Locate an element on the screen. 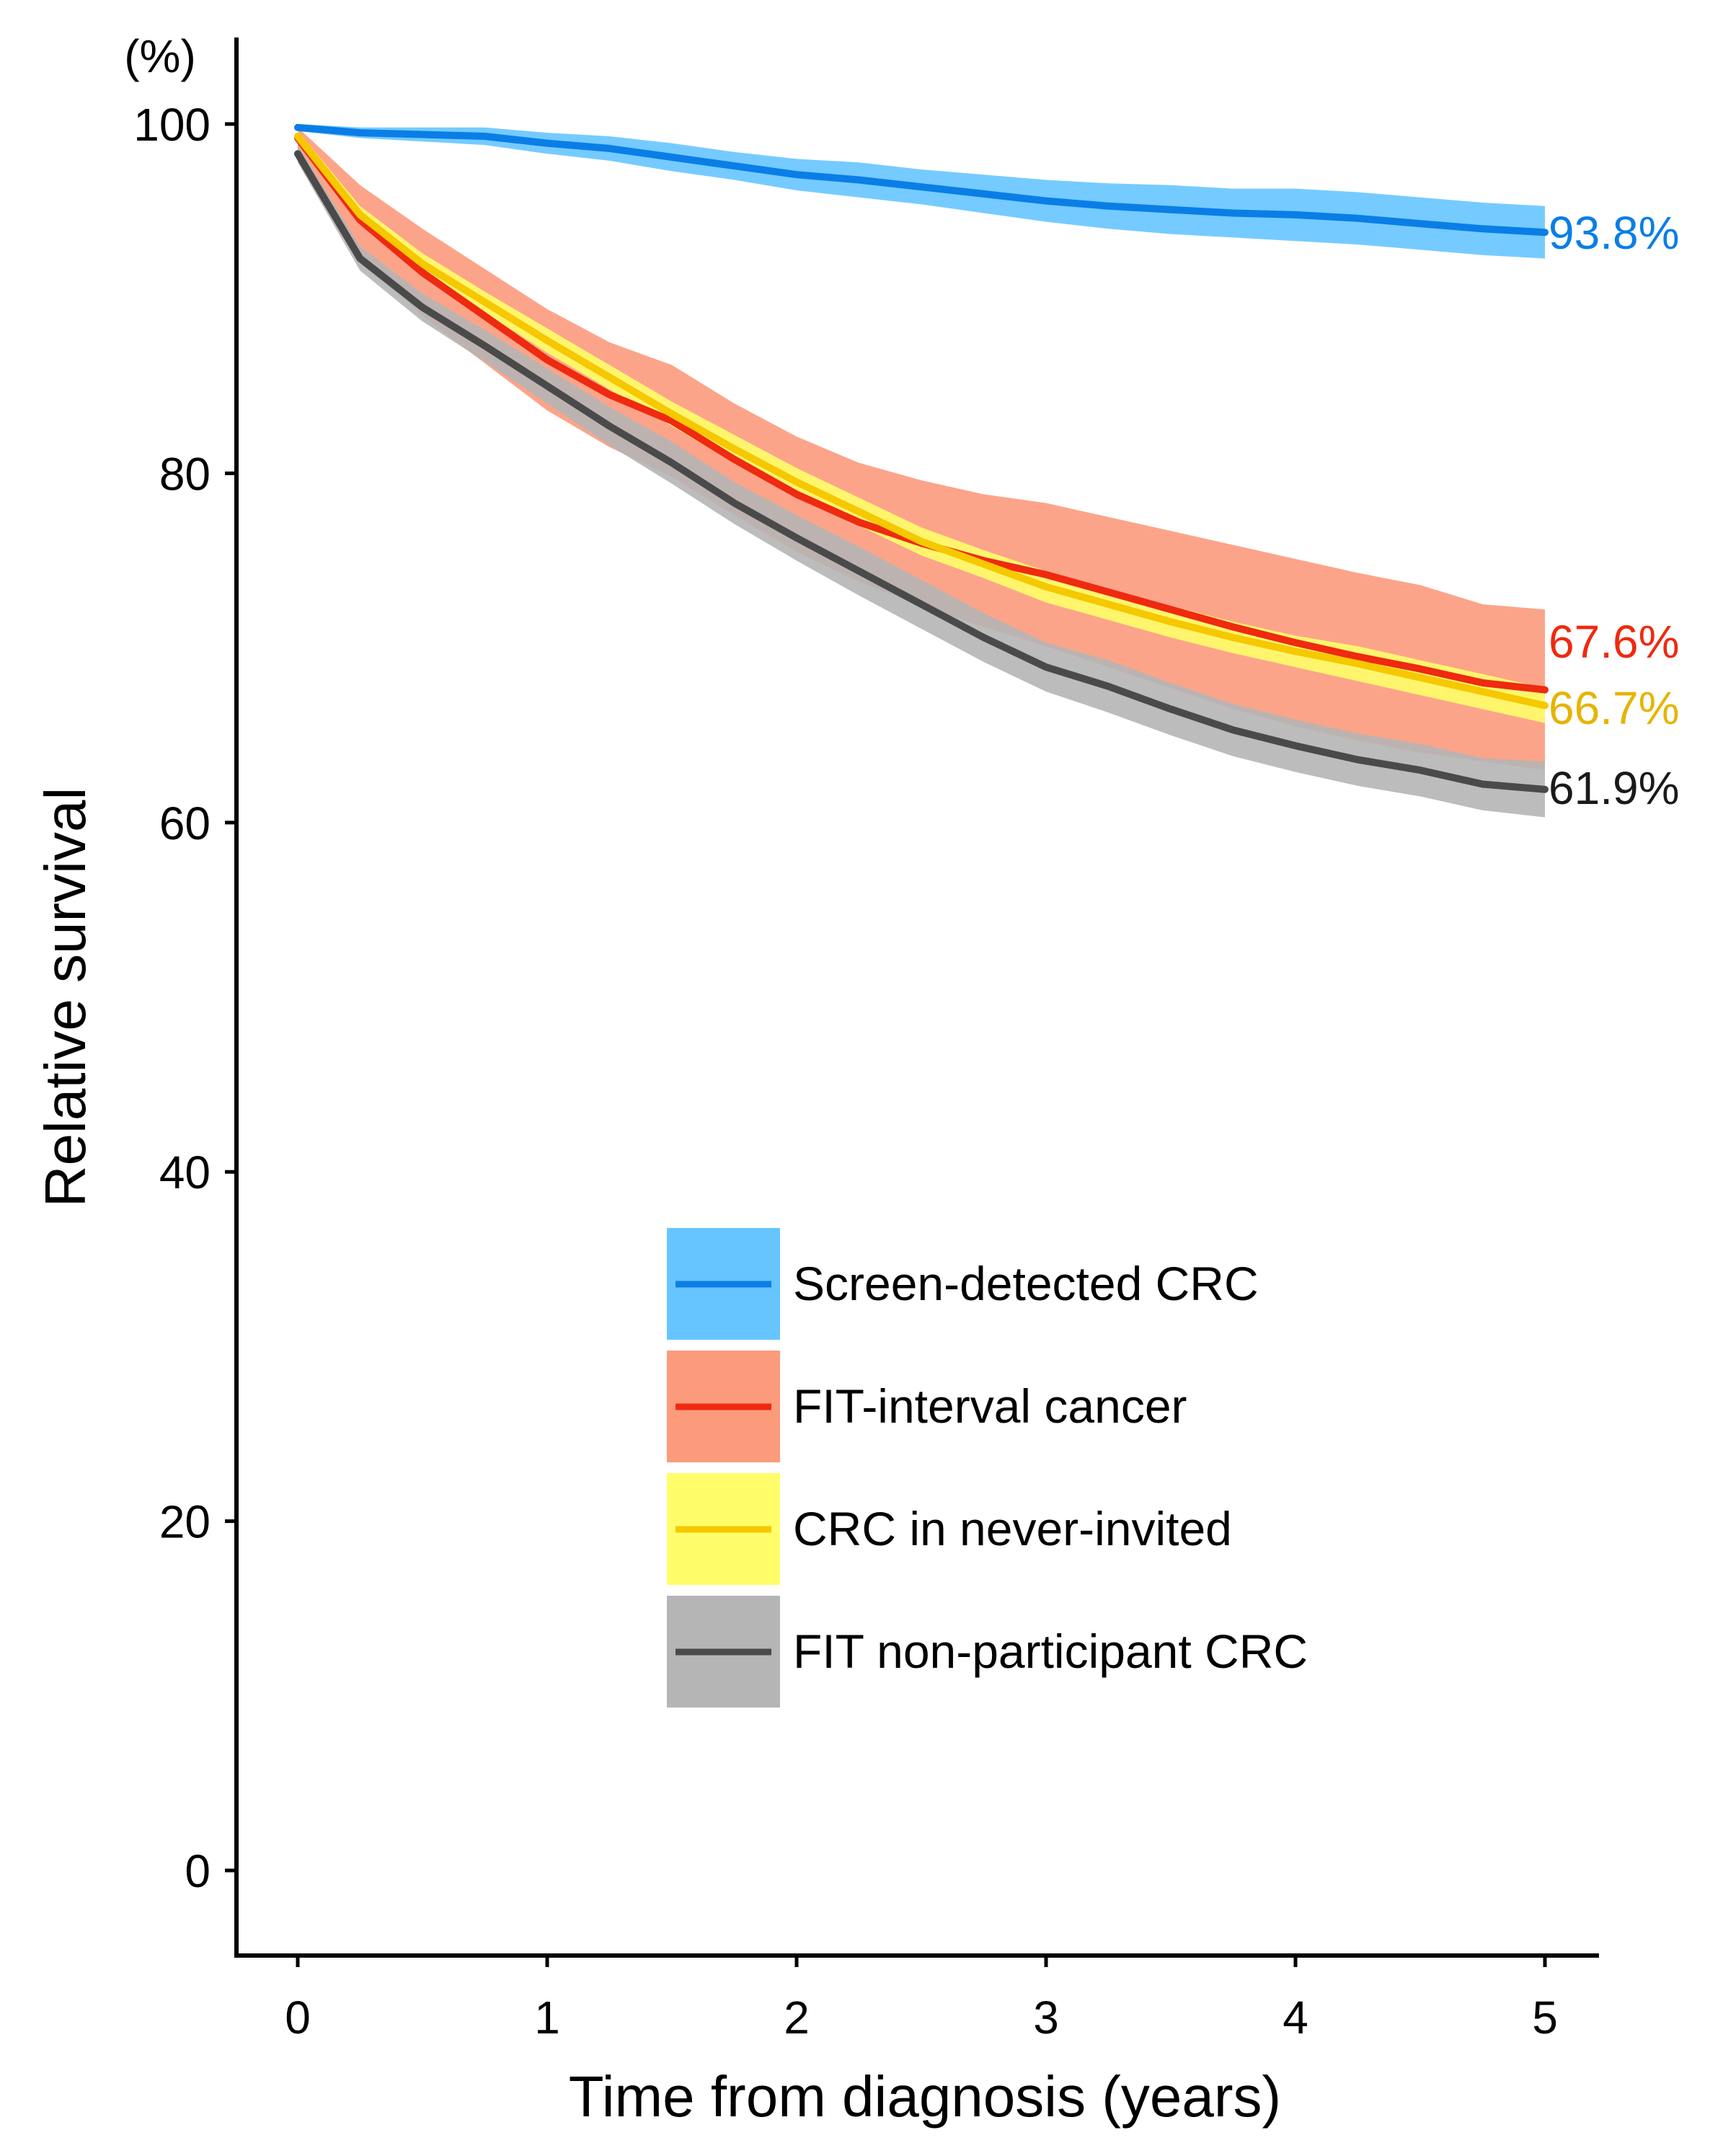 The width and height of the screenshot is (1723, 2156). crc-in-never-invited-end-label: 66.7% is located at coordinates (1614, 708).